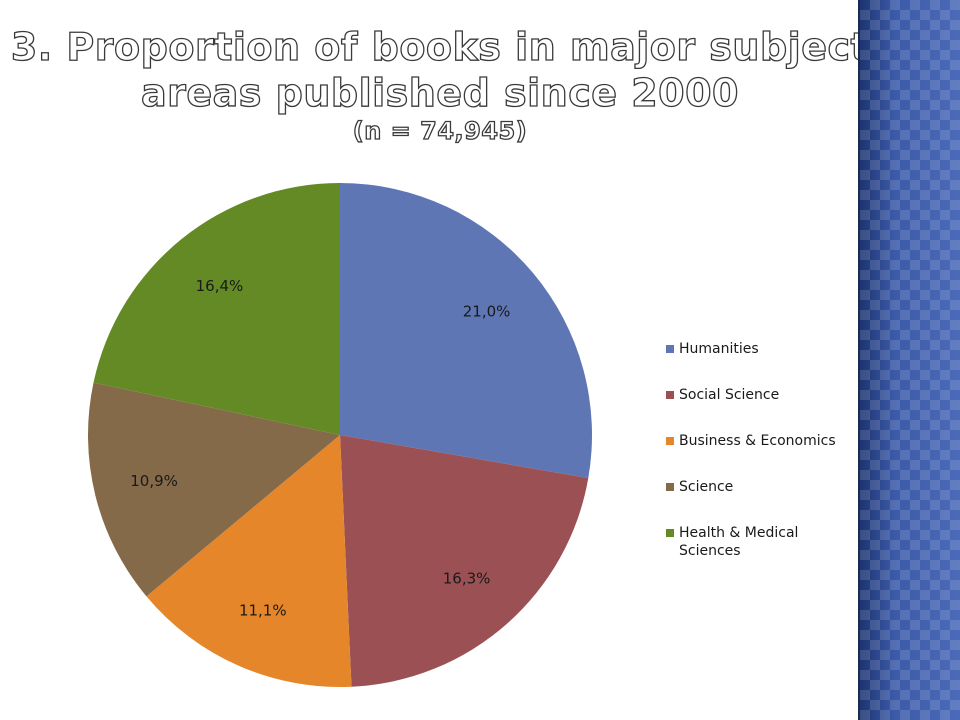  Describe the element at coordinates (739, 542) in the screenshot. I see `legend-label: Health & Medical Sciences` at that location.